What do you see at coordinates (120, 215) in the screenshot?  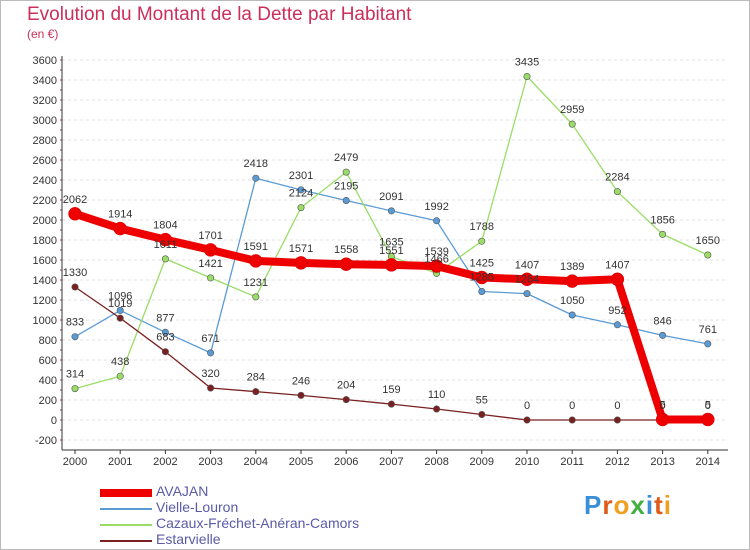 I see `data-label: 1914` at bounding box center [120, 215].